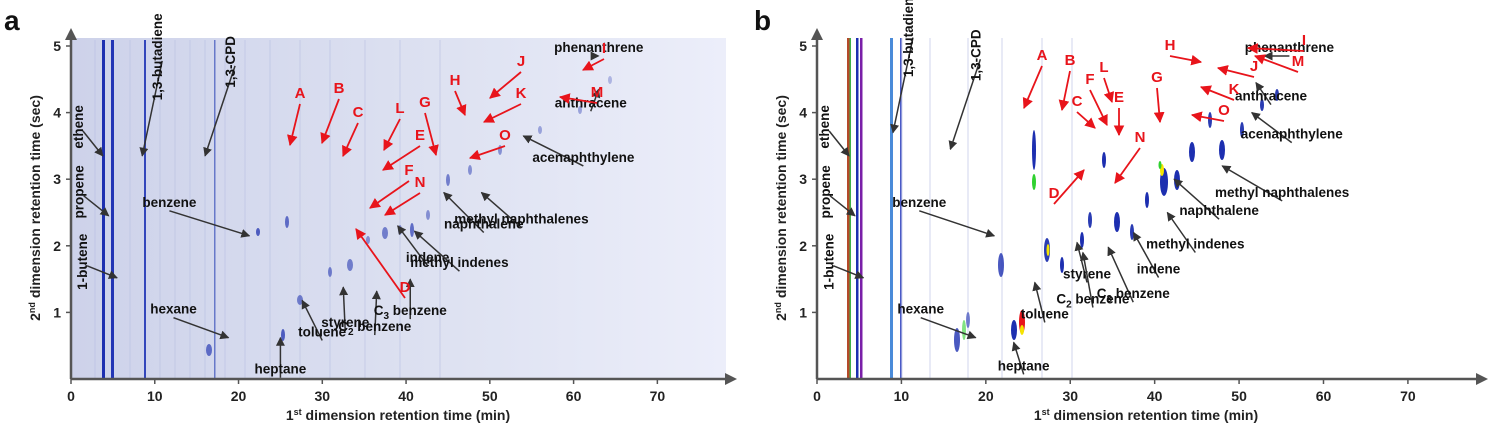  I want to click on peak-marker-b: B, so click(1070, 60).